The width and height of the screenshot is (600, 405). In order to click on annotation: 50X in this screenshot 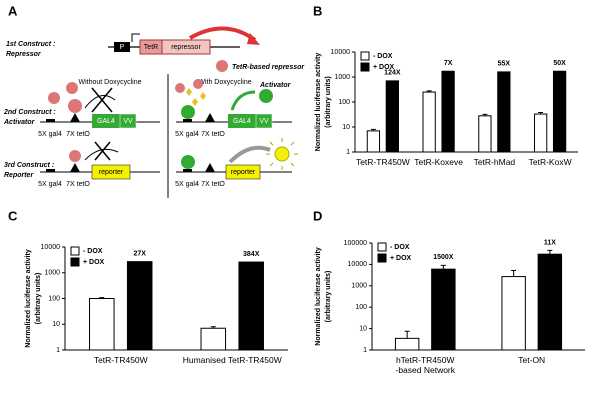, I will do `click(559, 63)`.